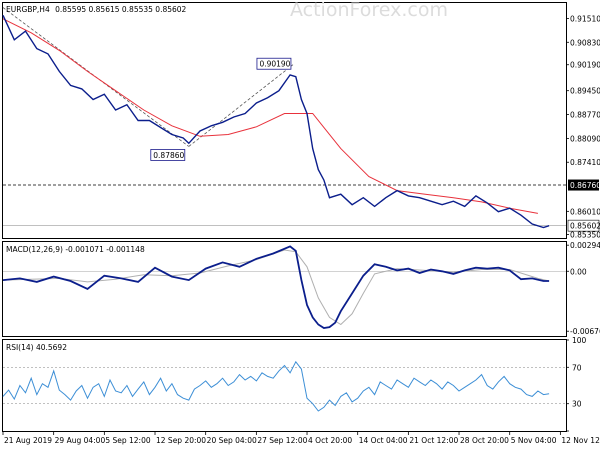 This screenshot has width=600, height=450. Describe the element at coordinates (534, 440) in the screenshot. I see `x-tick-label-10: 5 Nov 04:00` at that location.